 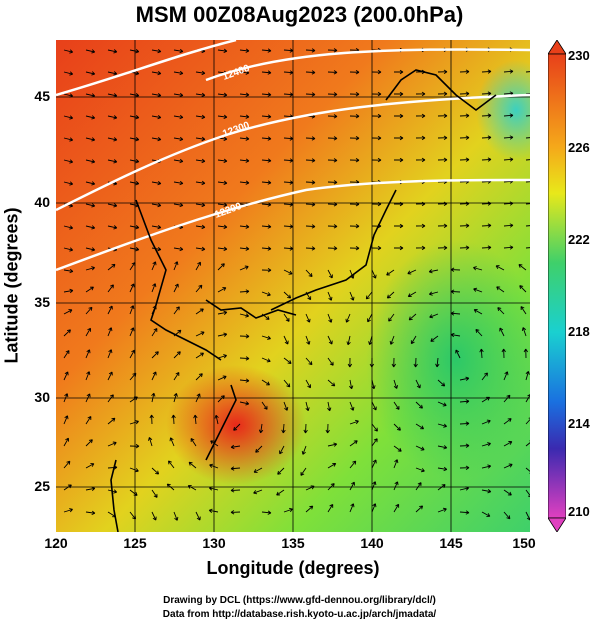 I want to click on y-tick-35: 35, so click(x=42, y=302).